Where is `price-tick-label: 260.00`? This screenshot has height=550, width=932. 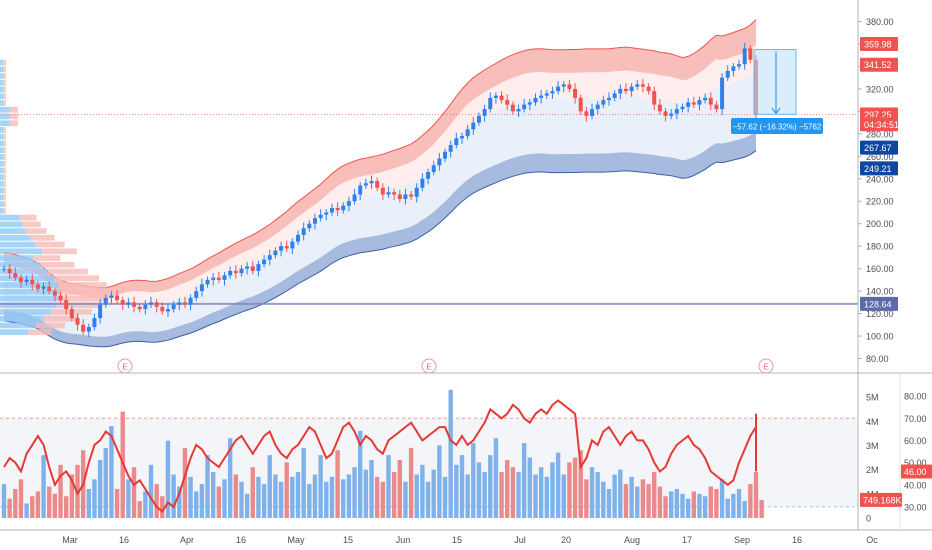
price-tick-label: 260.00 is located at coordinates (880, 157).